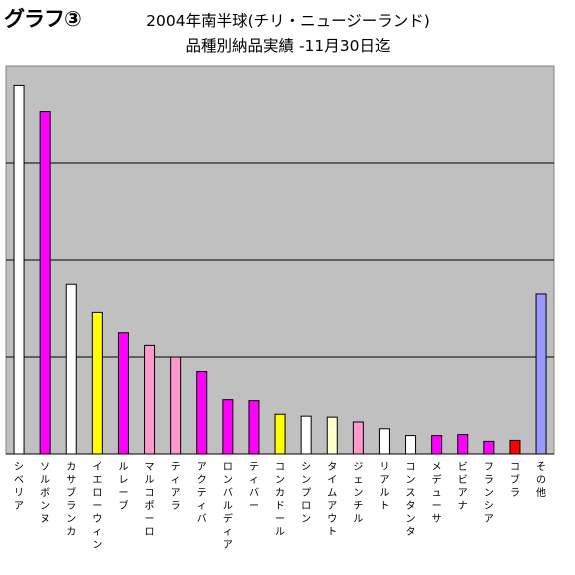 Image resolution: width=575 pixels, height=575 pixels. Describe the element at coordinates (332, 499) in the screenshot. I see `category-label-13: タイムアウト` at that location.